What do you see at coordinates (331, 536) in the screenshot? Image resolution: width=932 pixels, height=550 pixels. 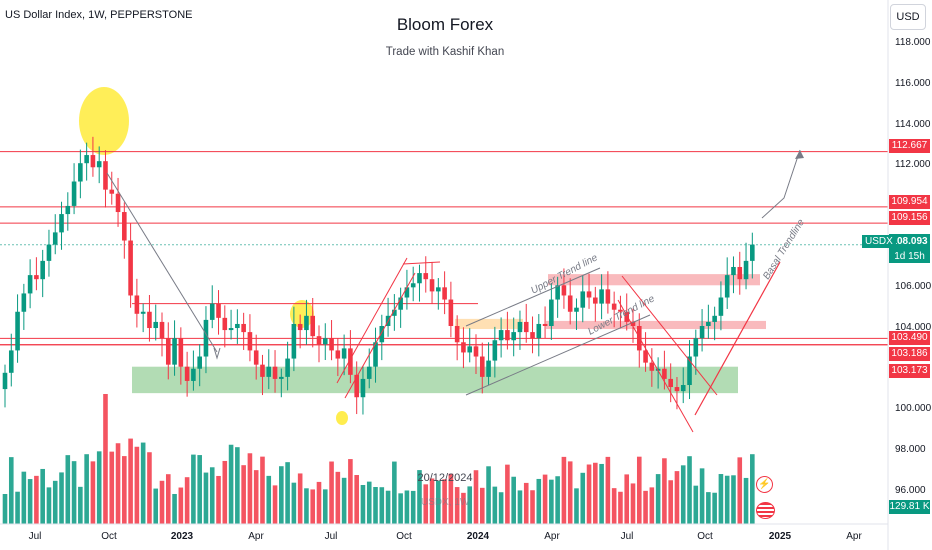 I see `time-tick-label: Jul` at bounding box center [331, 536].